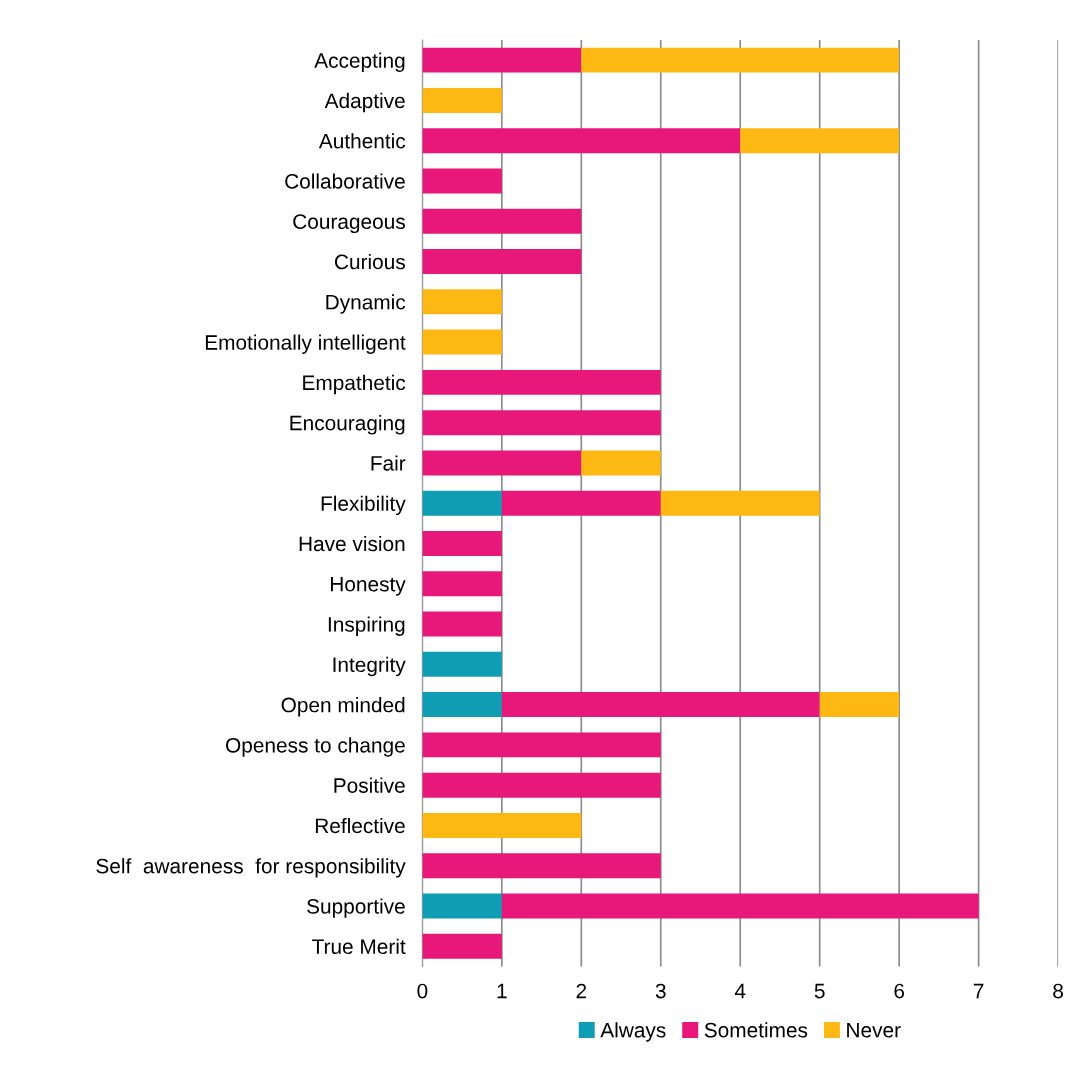  Describe the element at coordinates (581, 991) in the screenshot. I see `x-tick-label: 2` at that location.